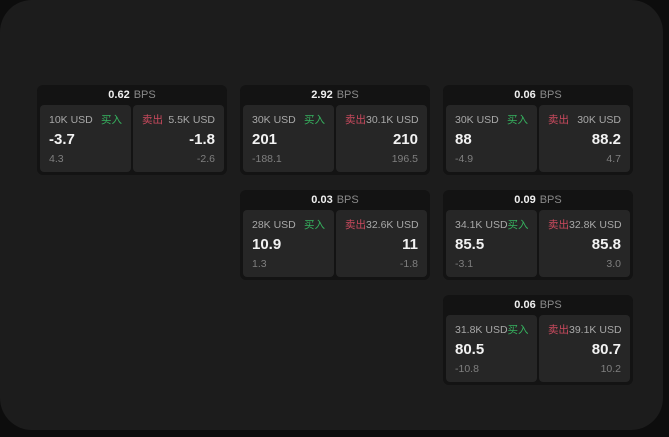 The width and height of the screenshot is (669, 437). What do you see at coordinates (381, 243) in the screenshot?
I see `sell-panel: 卖出 32.6K USD 11 -1.8` at bounding box center [381, 243].